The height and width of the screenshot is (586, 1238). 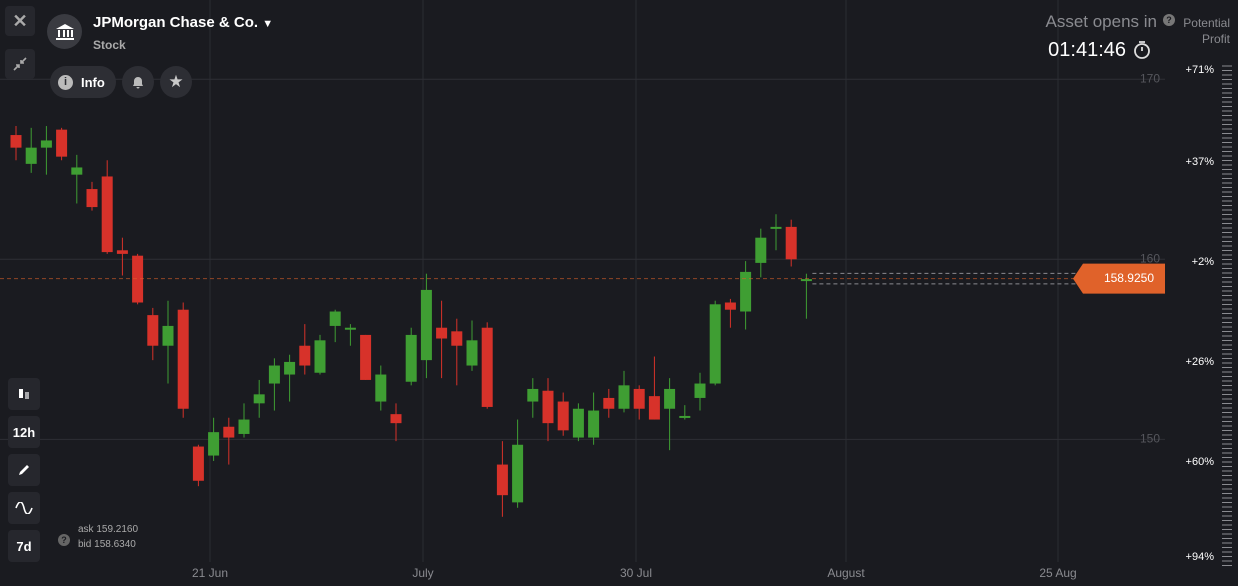 I want to click on candle-icon, so click(x=24, y=394).